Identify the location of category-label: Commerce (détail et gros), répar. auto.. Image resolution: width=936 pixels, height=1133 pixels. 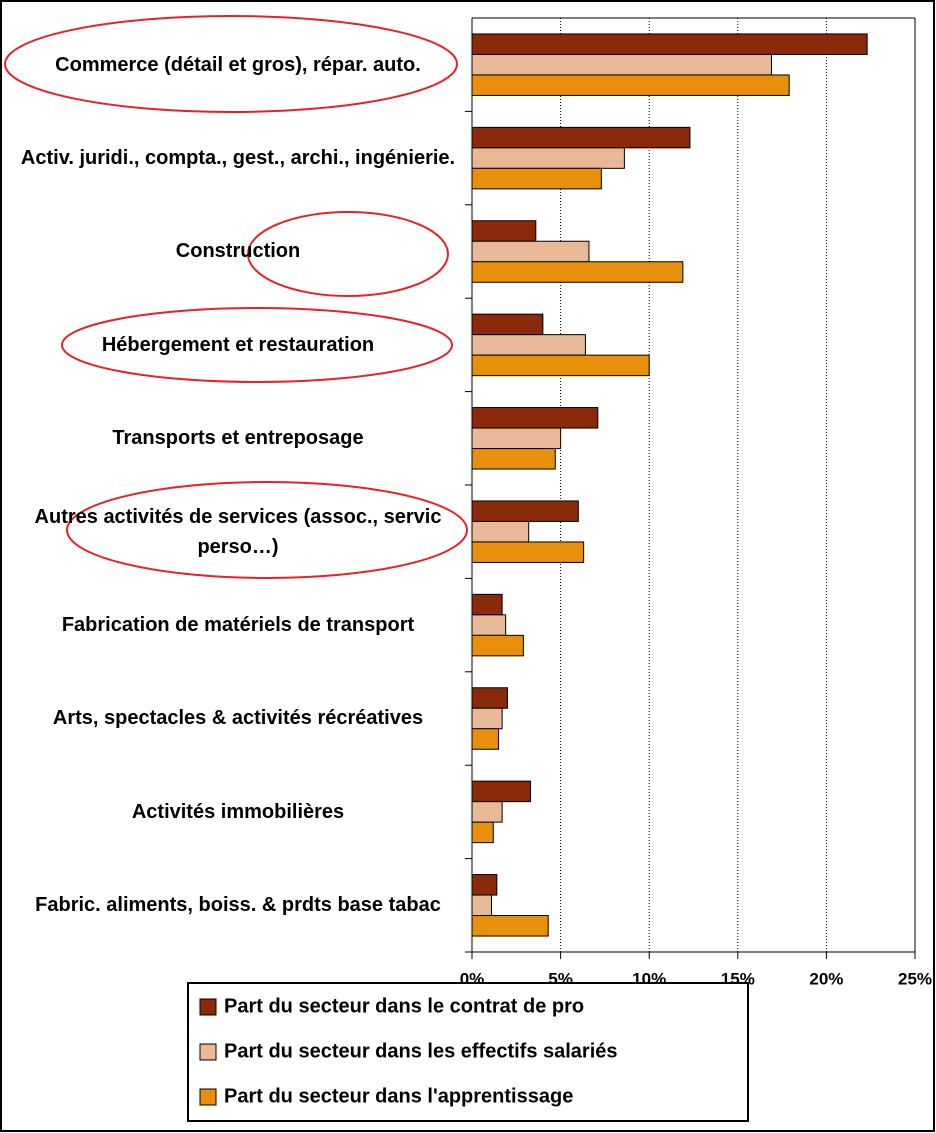
(238, 64).